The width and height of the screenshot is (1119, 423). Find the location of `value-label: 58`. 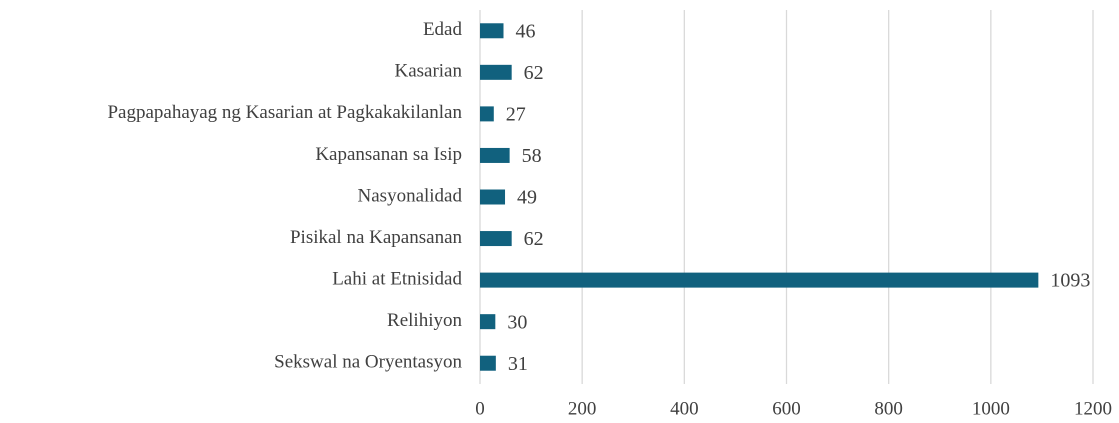

value-label: 58 is located at coordinates (532, 156).